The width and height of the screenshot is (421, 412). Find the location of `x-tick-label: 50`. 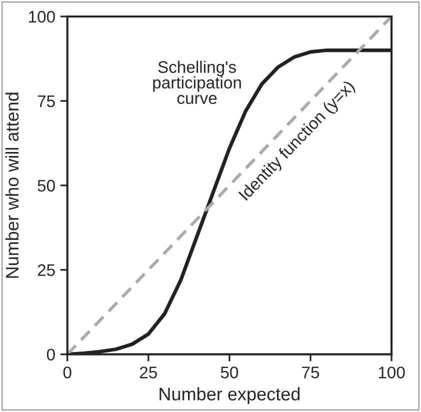

x-tick-label: 50 is located at coordinates (229, 372).